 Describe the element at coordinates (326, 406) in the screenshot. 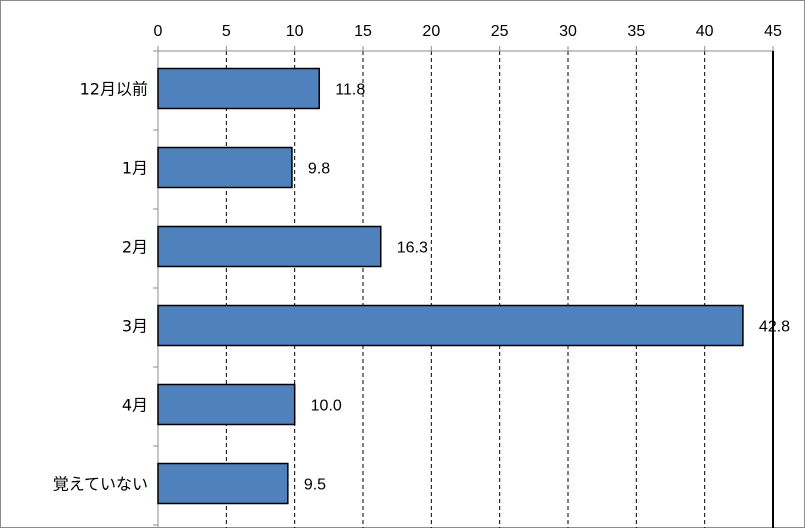

I see `value-label: 10.0` at that location.